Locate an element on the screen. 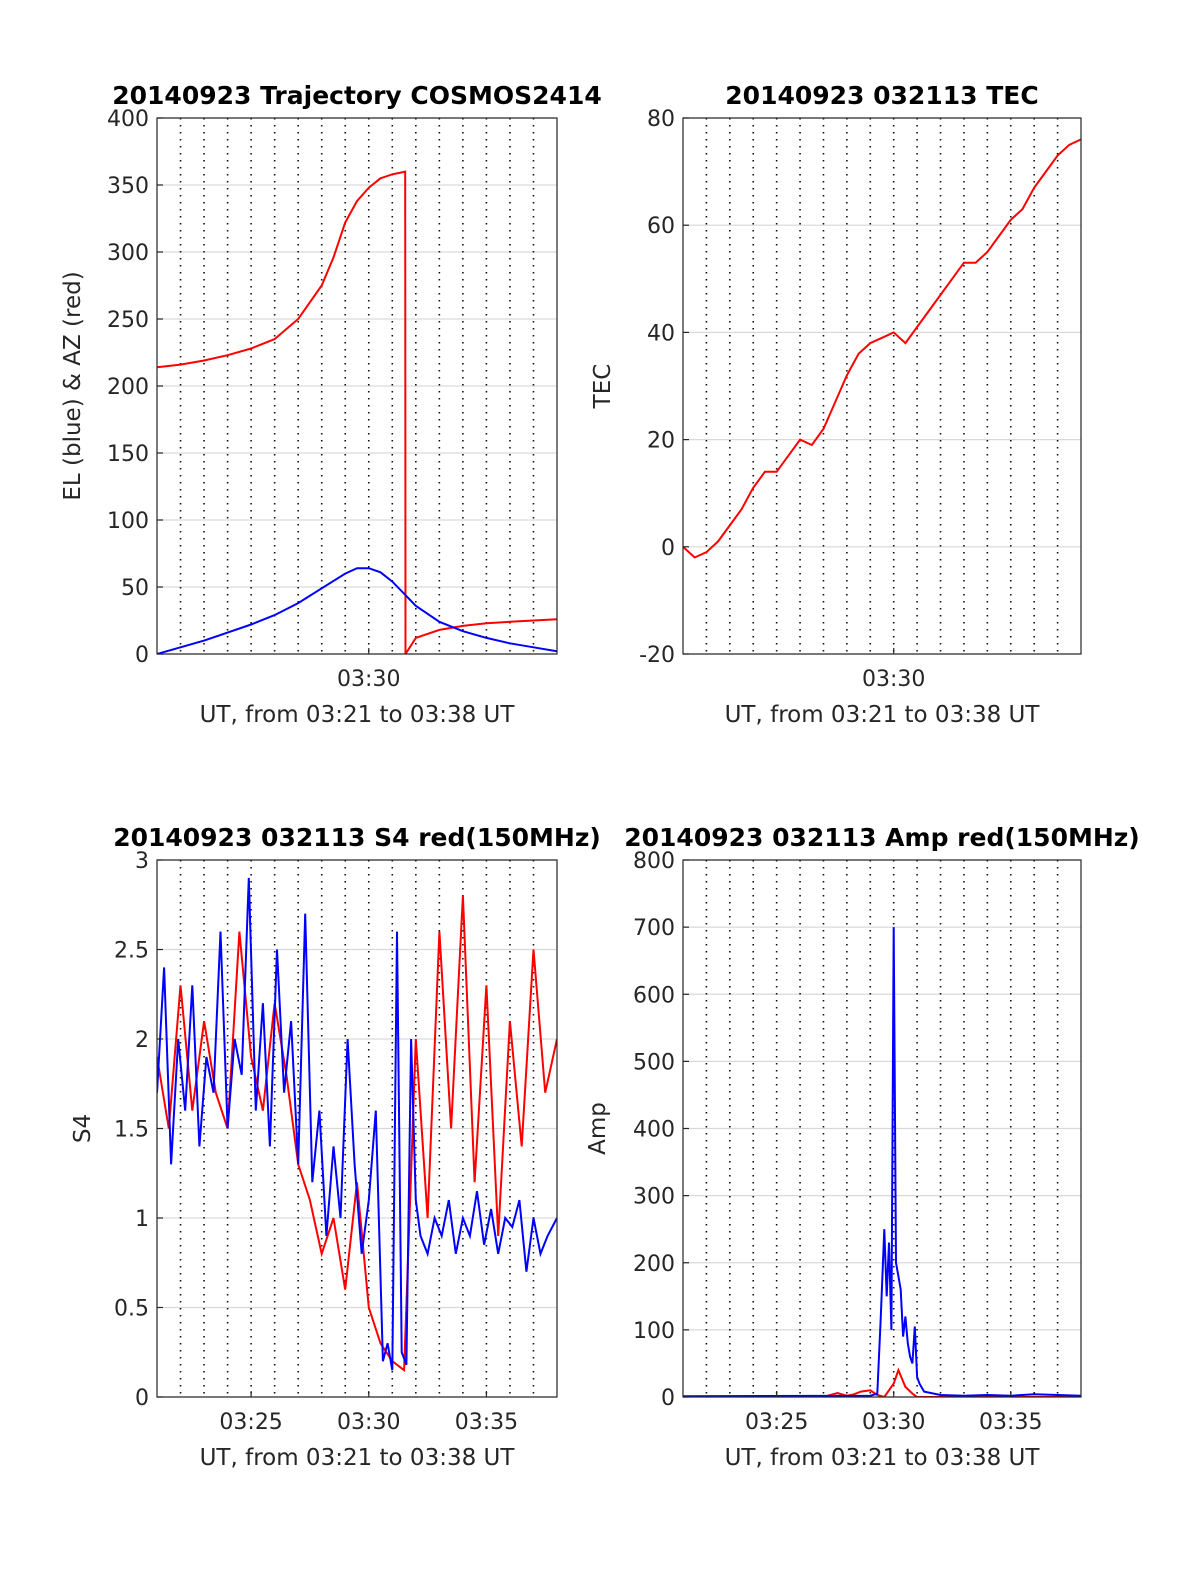 This screenshot has height=1575, width=1200. y-axis-label: S4 is located at coordinates (83, 1128).